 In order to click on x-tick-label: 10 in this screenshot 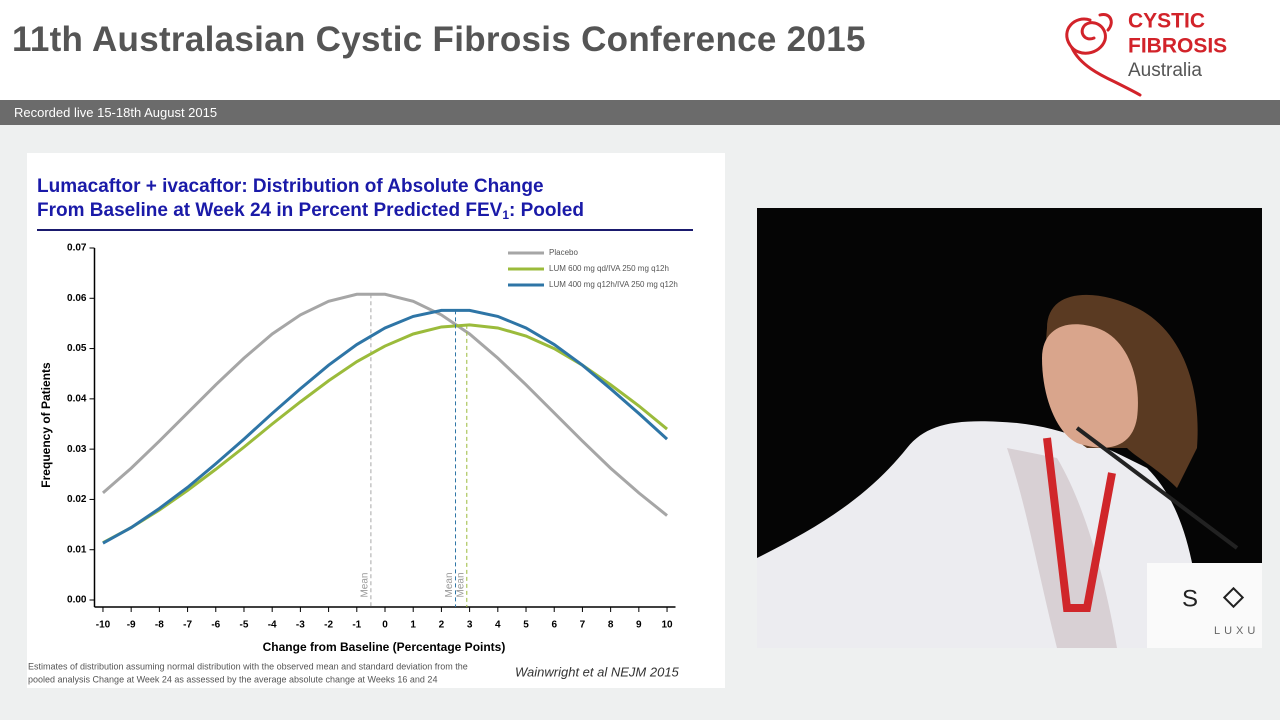, I will do `click(667, 625)`.